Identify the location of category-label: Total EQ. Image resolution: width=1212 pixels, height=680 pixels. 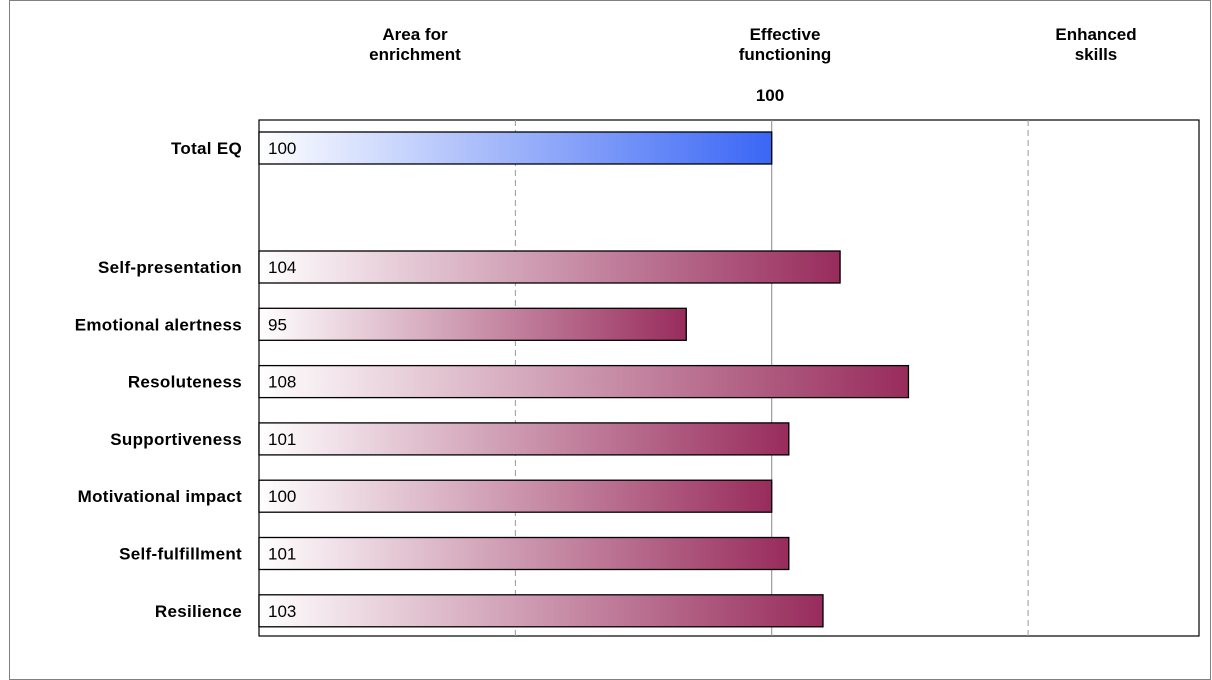
(206, 148).